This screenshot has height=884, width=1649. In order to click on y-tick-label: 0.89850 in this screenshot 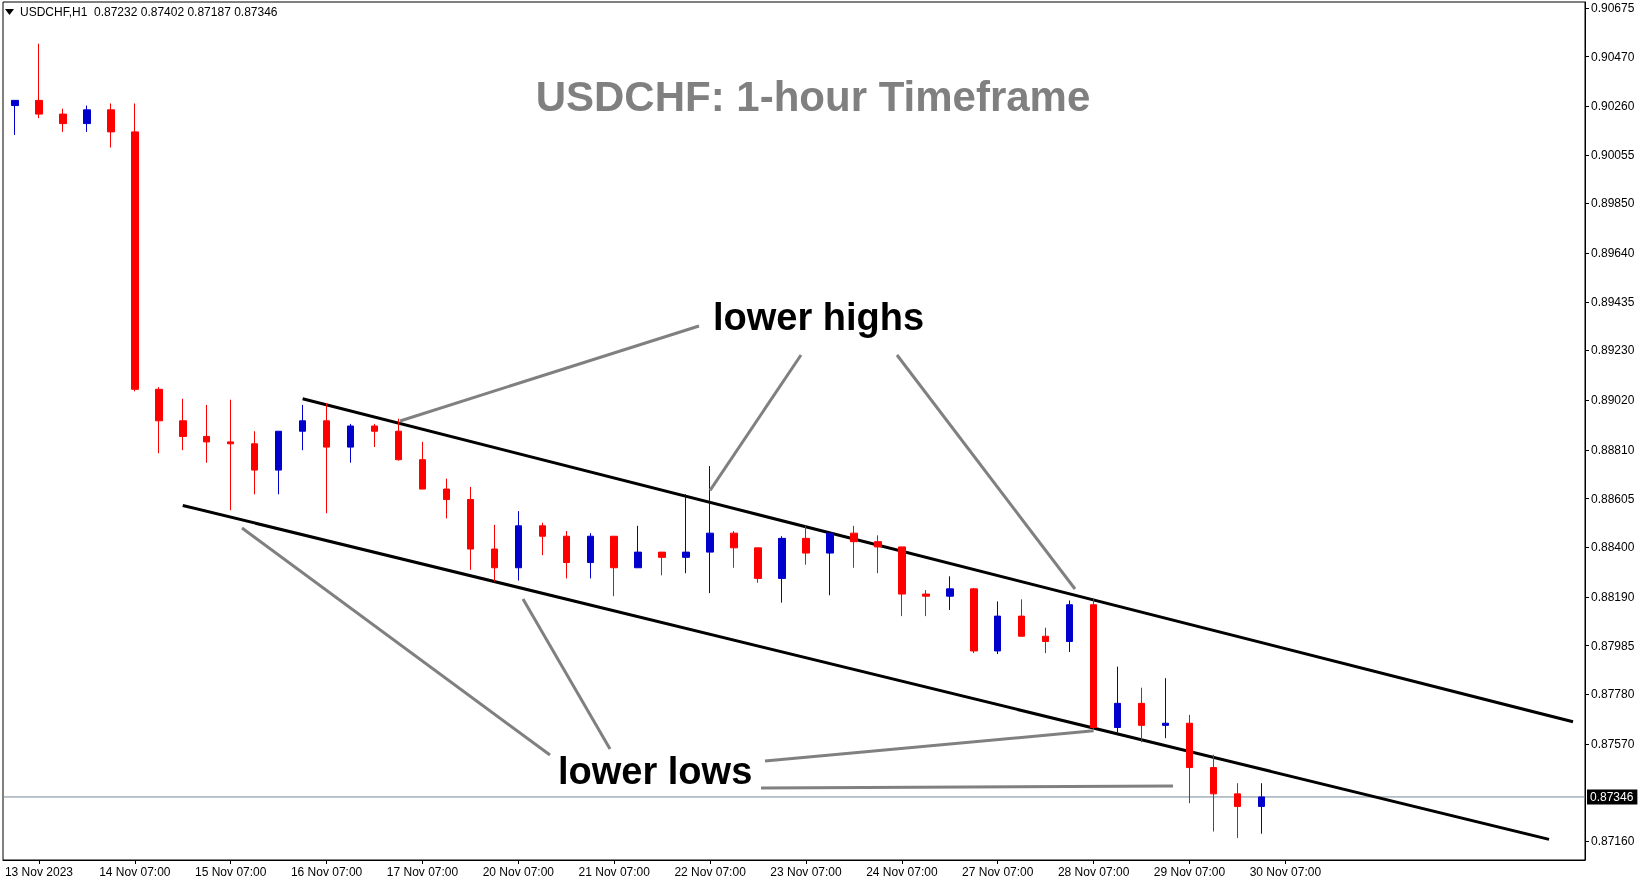, I will do `click(1613, 203)`.